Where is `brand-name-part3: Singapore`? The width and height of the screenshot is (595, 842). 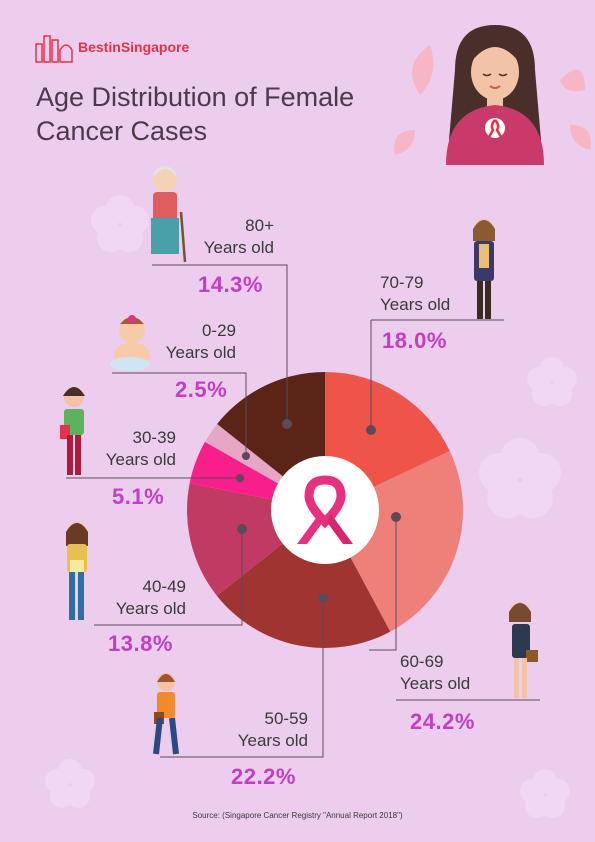 brand-name-part3: Singapore is located at coordinates (155, 47).